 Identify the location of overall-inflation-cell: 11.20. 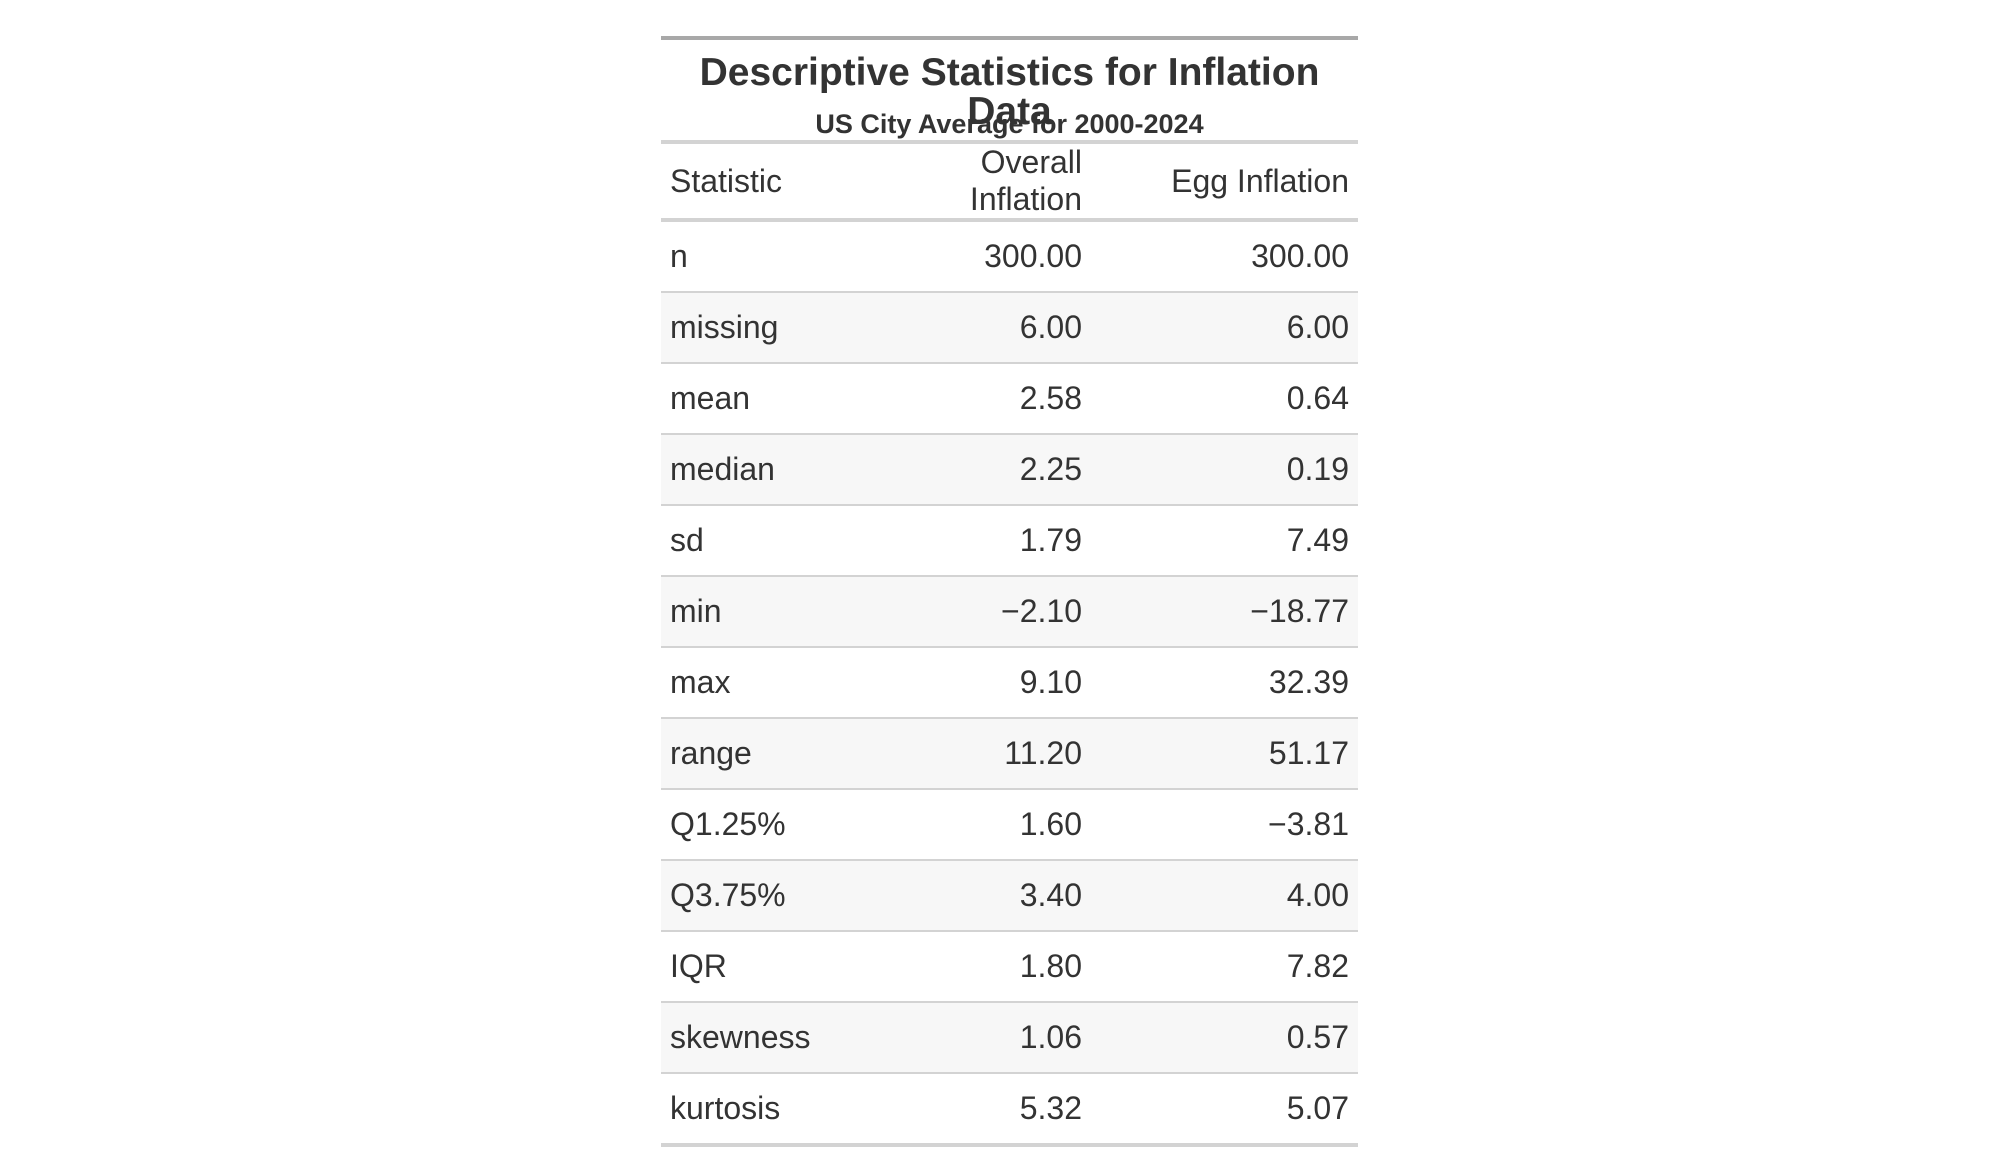
(974, 753).